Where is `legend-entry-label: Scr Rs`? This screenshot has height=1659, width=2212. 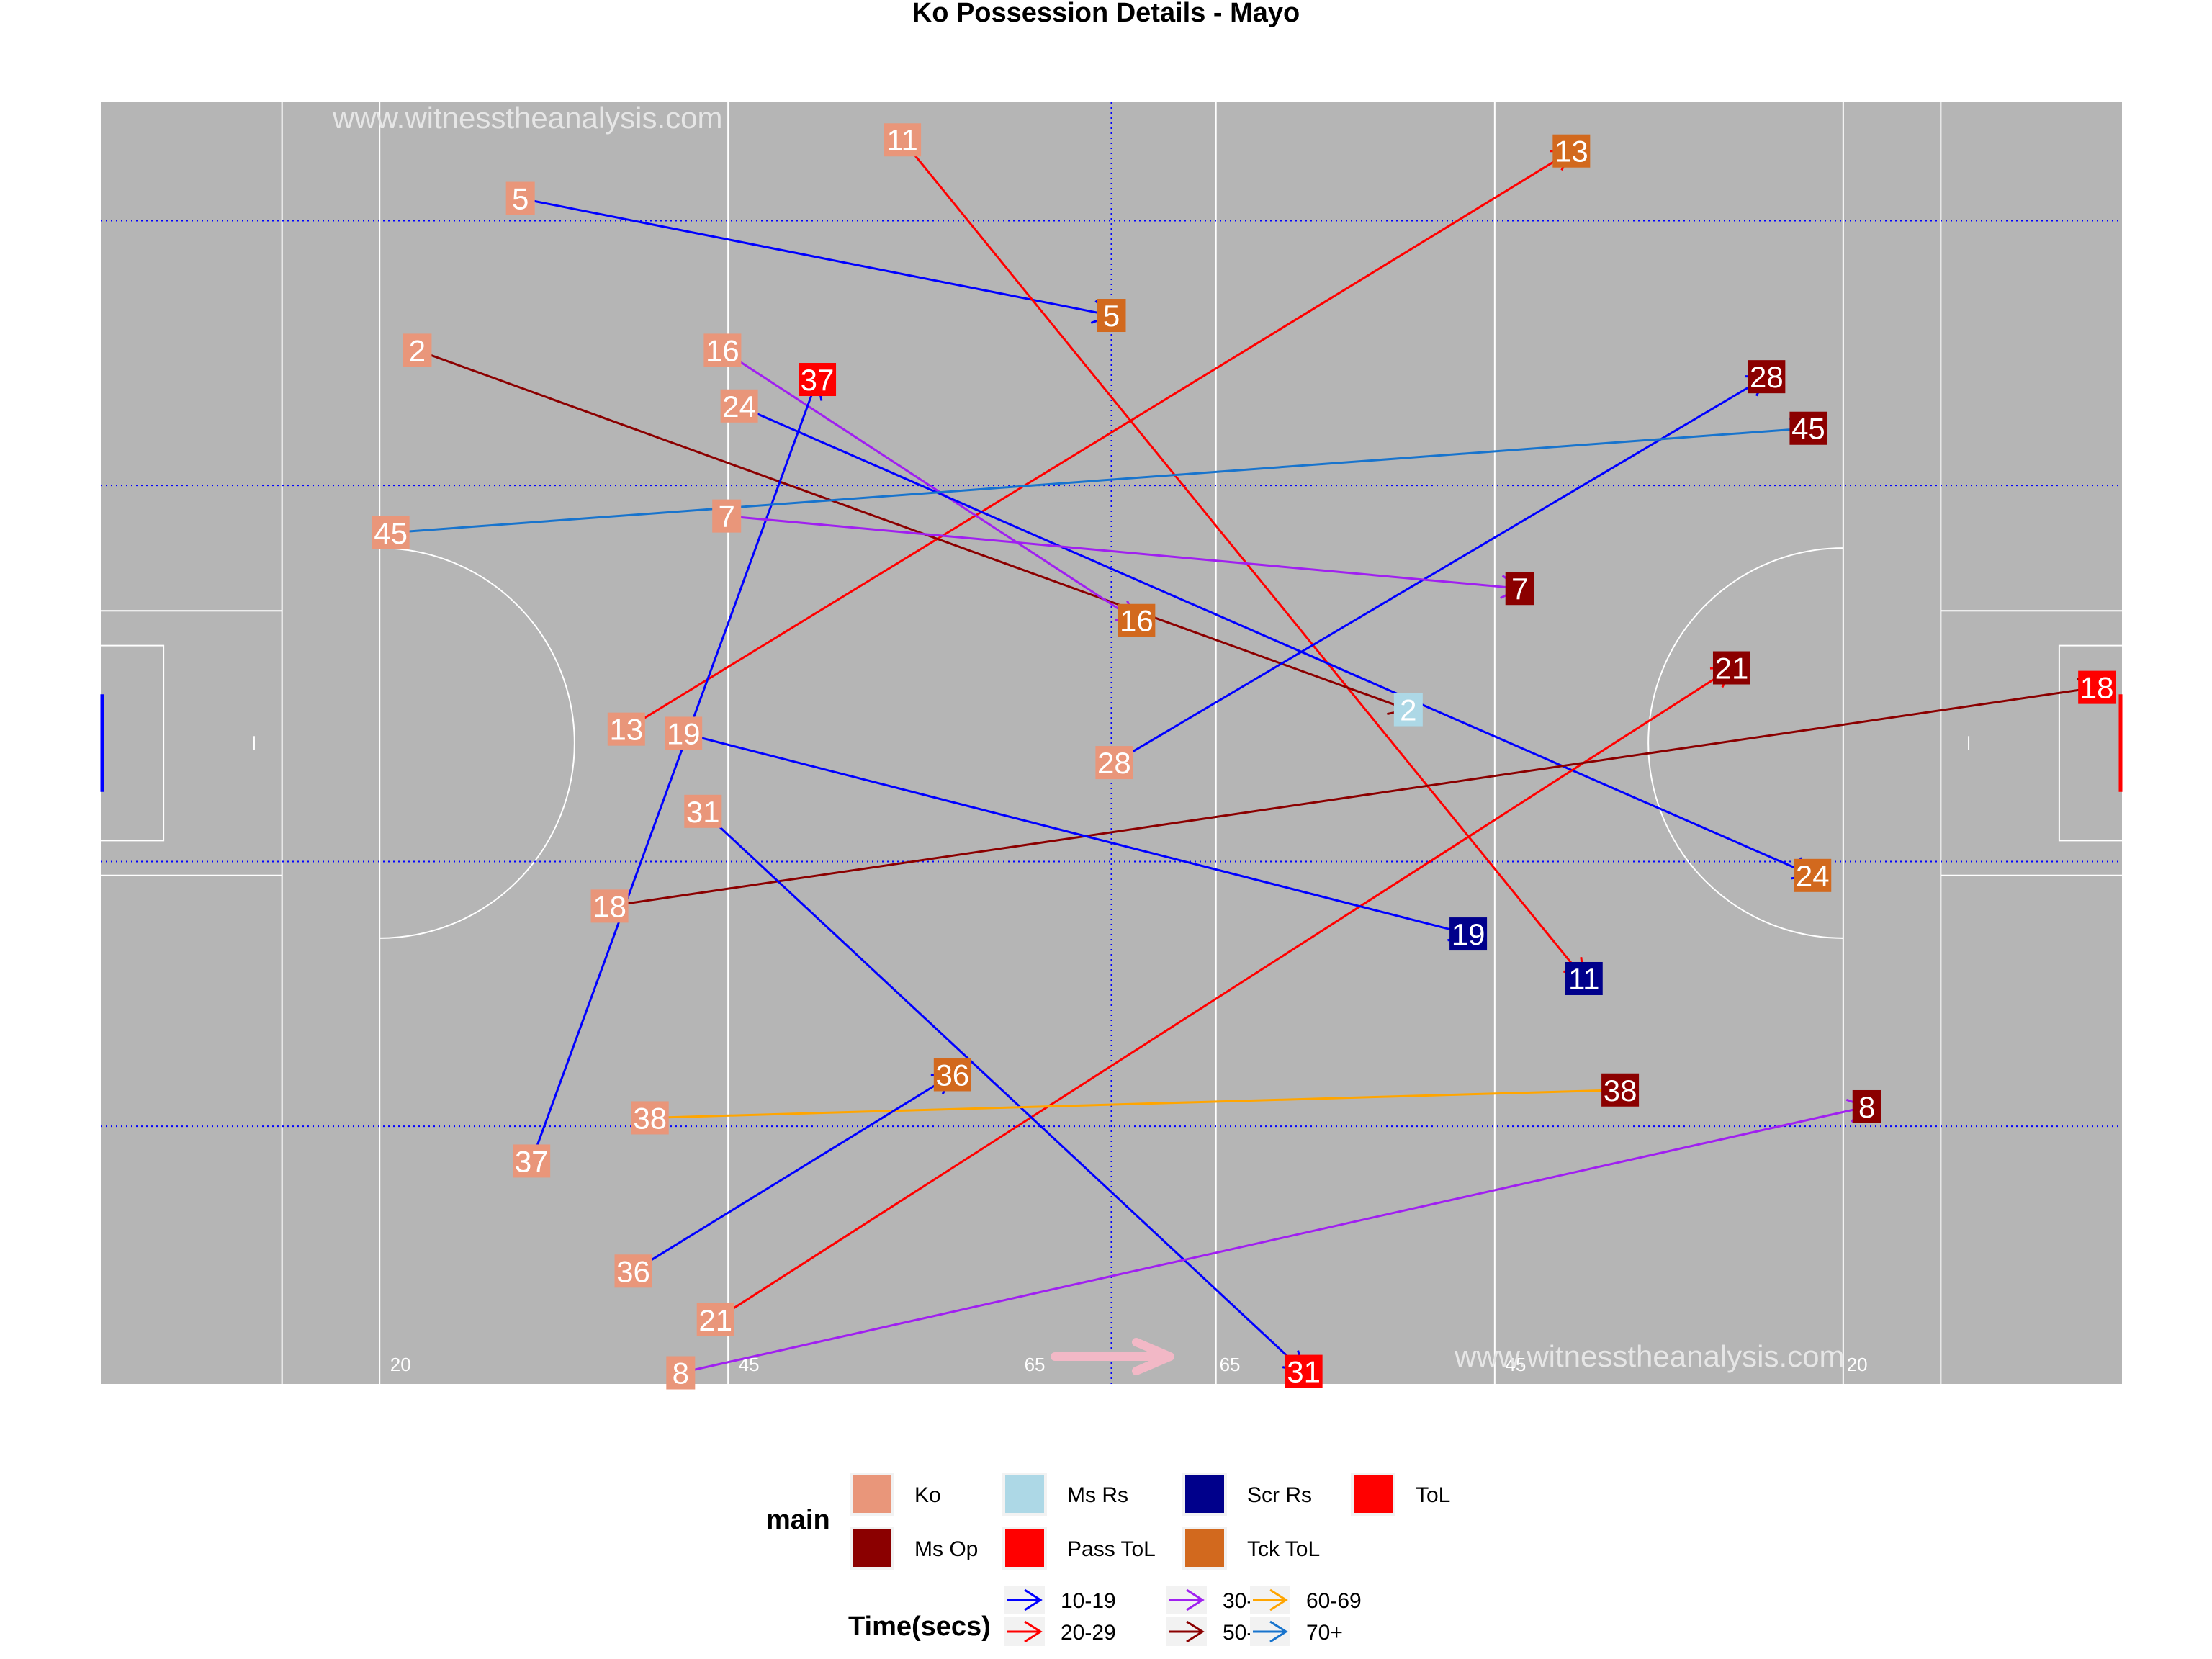 legend-entry-label: Scr Rs is located at coordinates (1280, 1495).